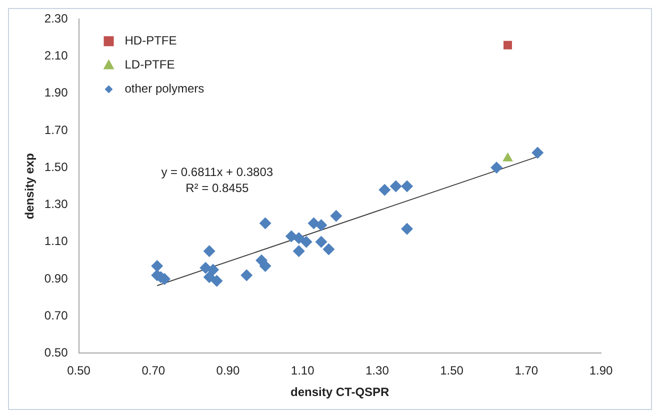 This screenshot has width=660, height=418. What do you see at coordinates (526, 371) in the screenshot?
I see `x-tick-label: 1.70` at bounding box center [526, 371].